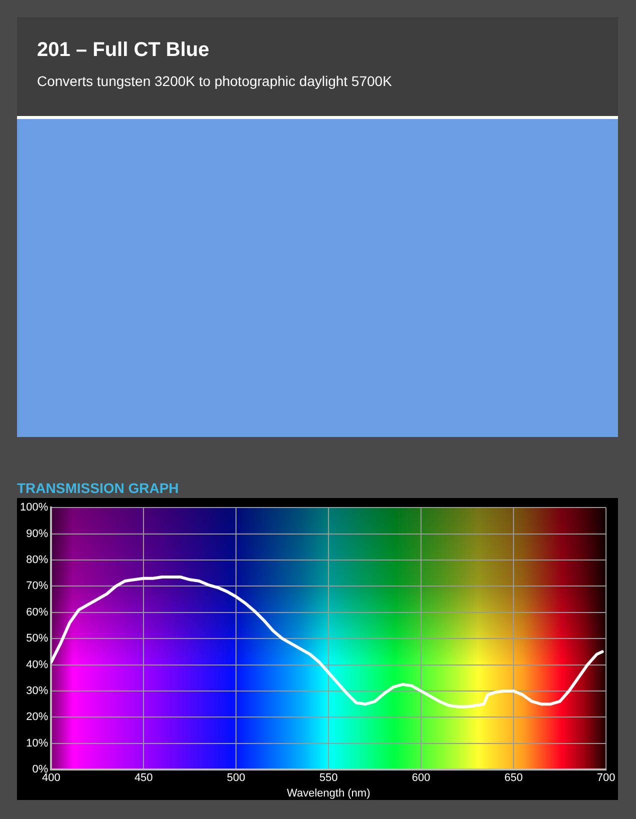 The height and width of the screenshot is (819, 636). Describe the element at coordinates (328, 778) in the screenshot. I see `x-tick-label: 550` at that location.